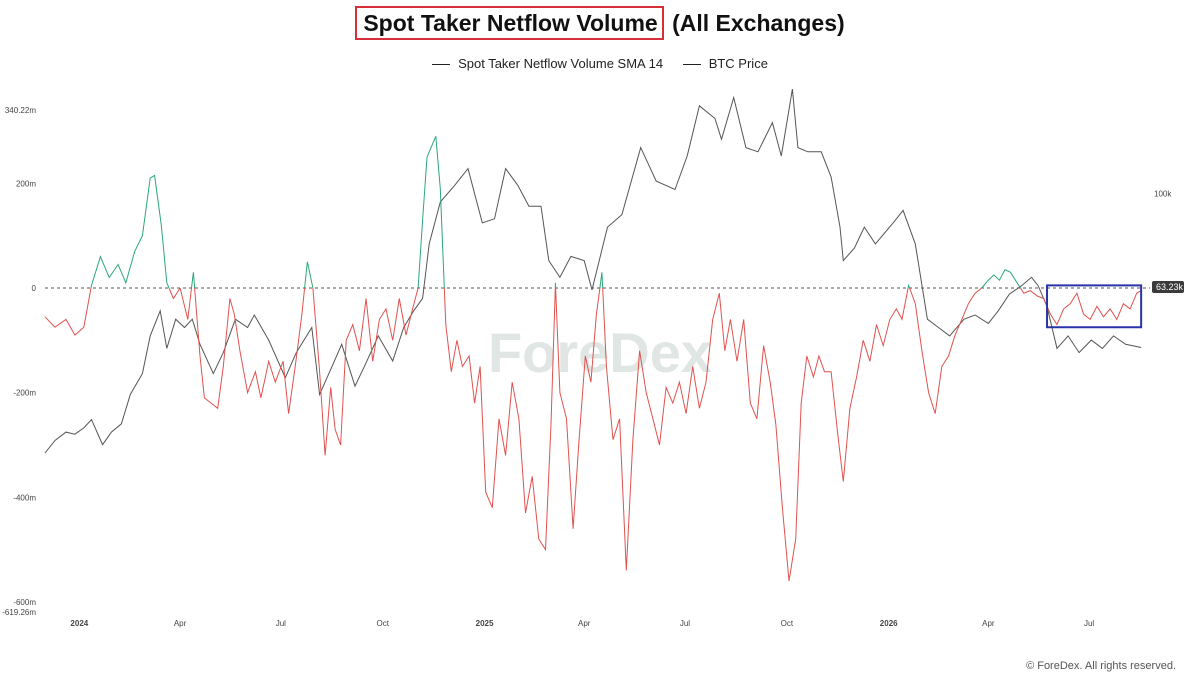  What do you see at coordinates (19, 361) in the screenshot?
I see `y-axis-left: 340.22m 200m 0 -200m -400m -600m-619.26m` at bounding box center [19, 361].